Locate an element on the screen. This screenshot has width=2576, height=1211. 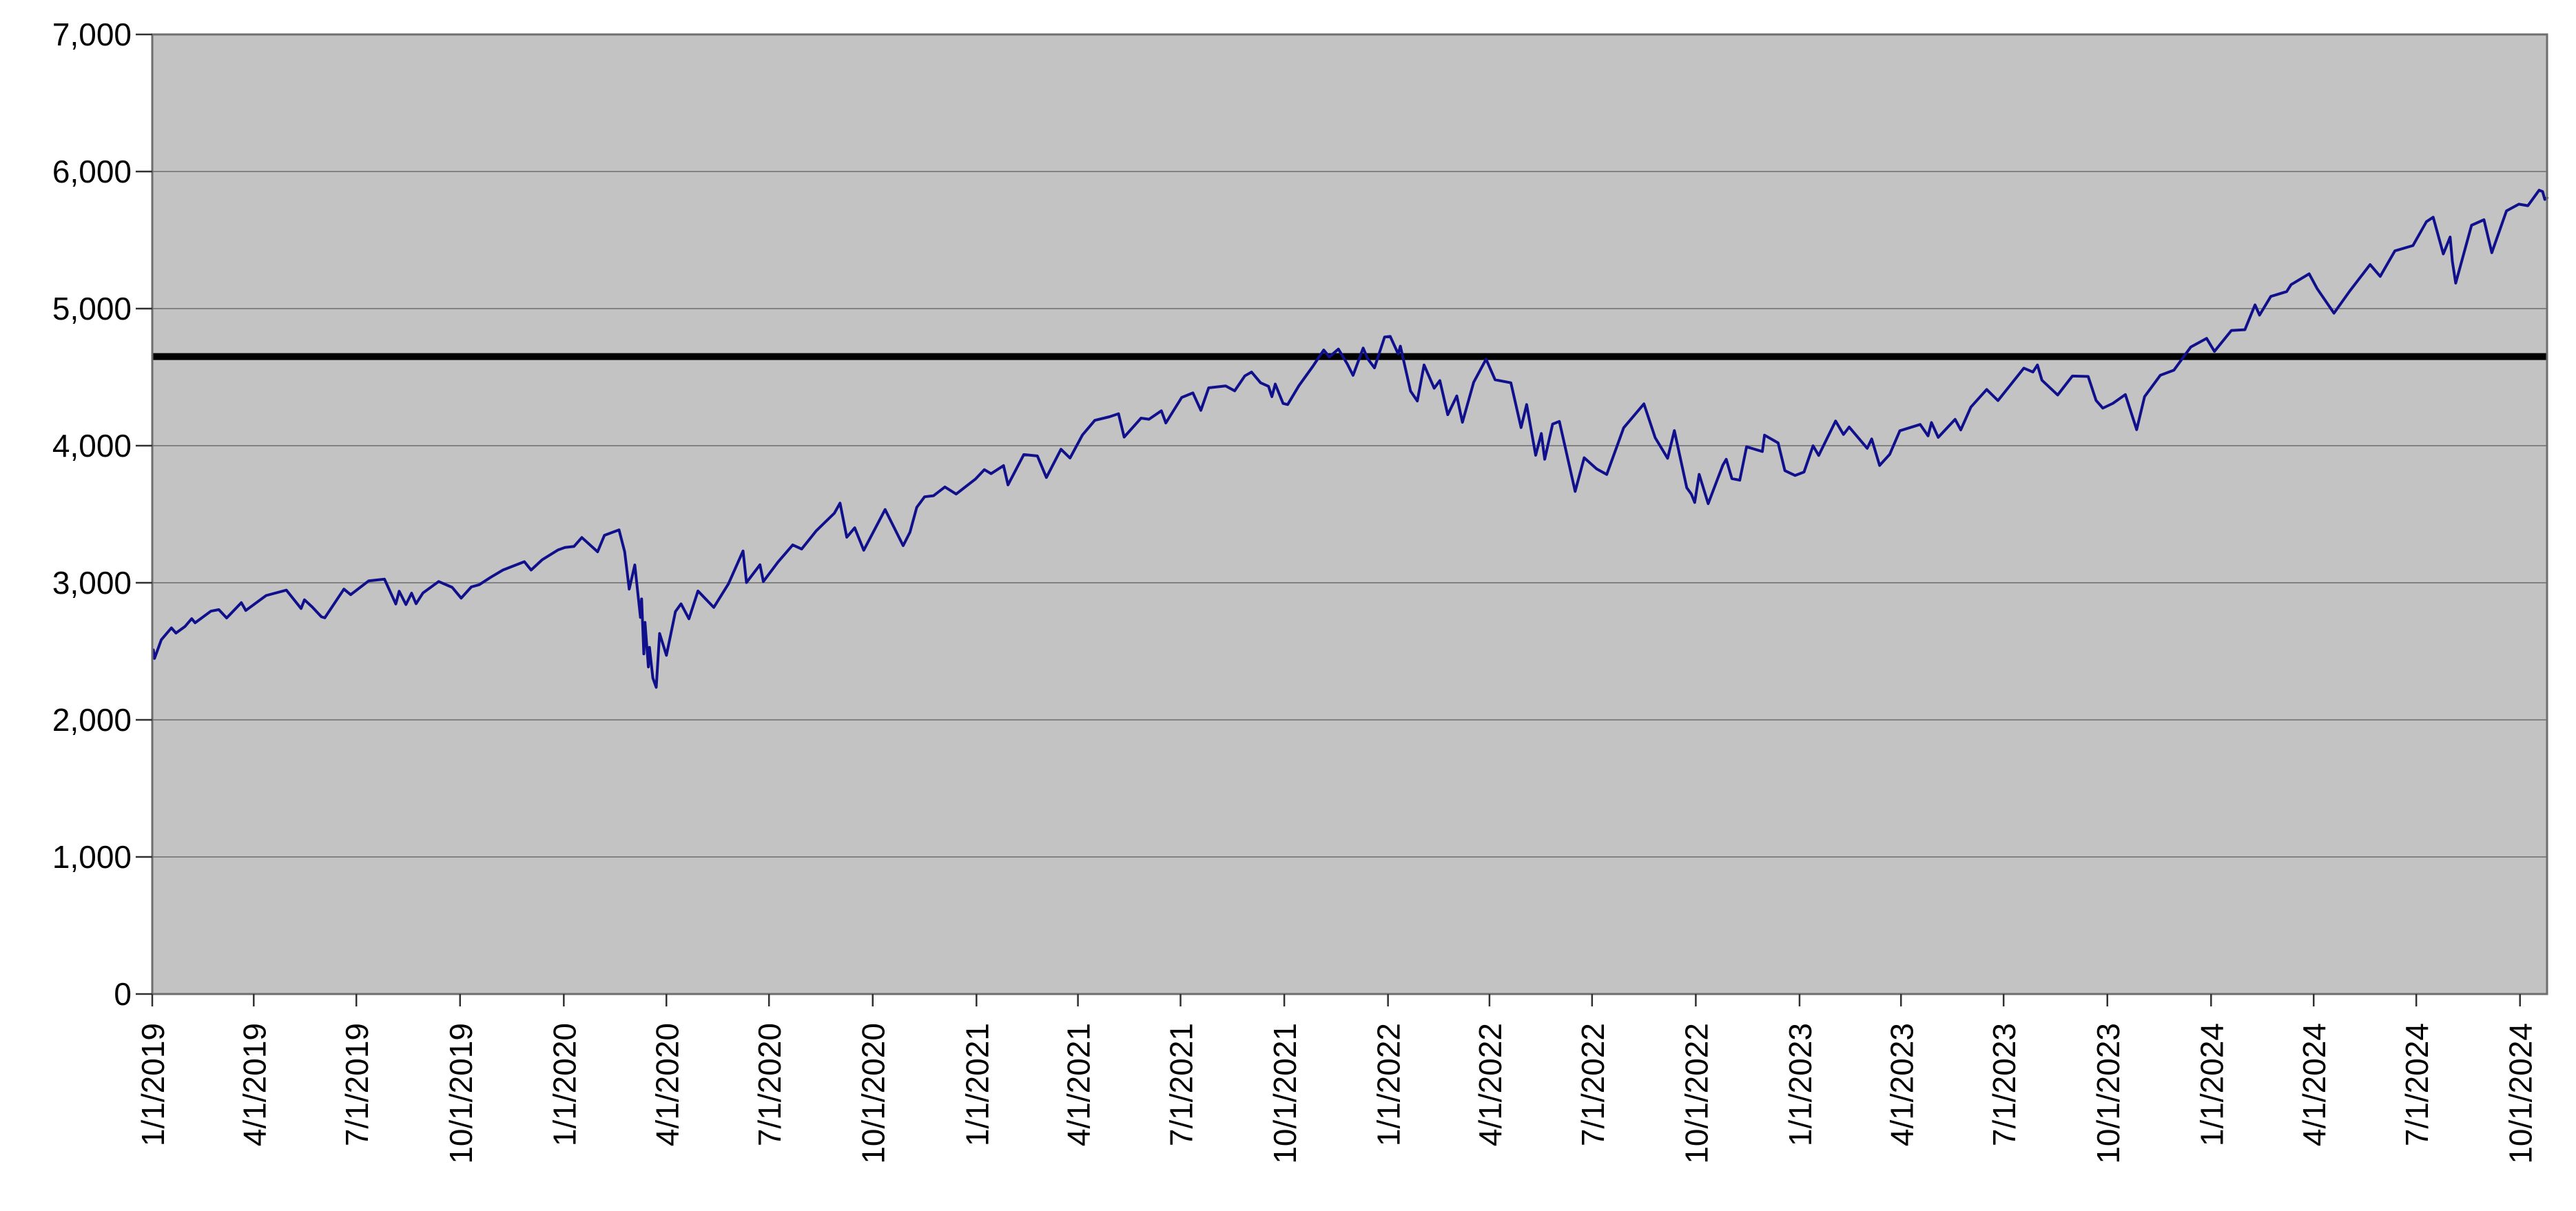
y-axis-tick-label: 6,000 is located at coordinates (92, 171).